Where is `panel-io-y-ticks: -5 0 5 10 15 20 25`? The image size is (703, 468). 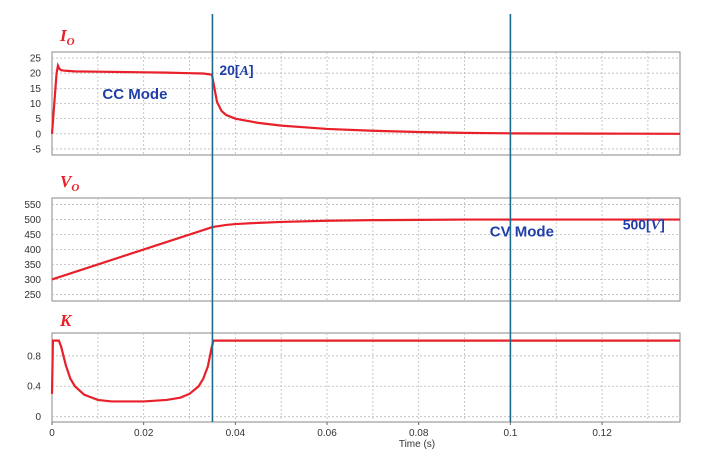
panel-io-y-ticks: -5 0 5 10 15 20 25 is located at coordinates (36, 105).